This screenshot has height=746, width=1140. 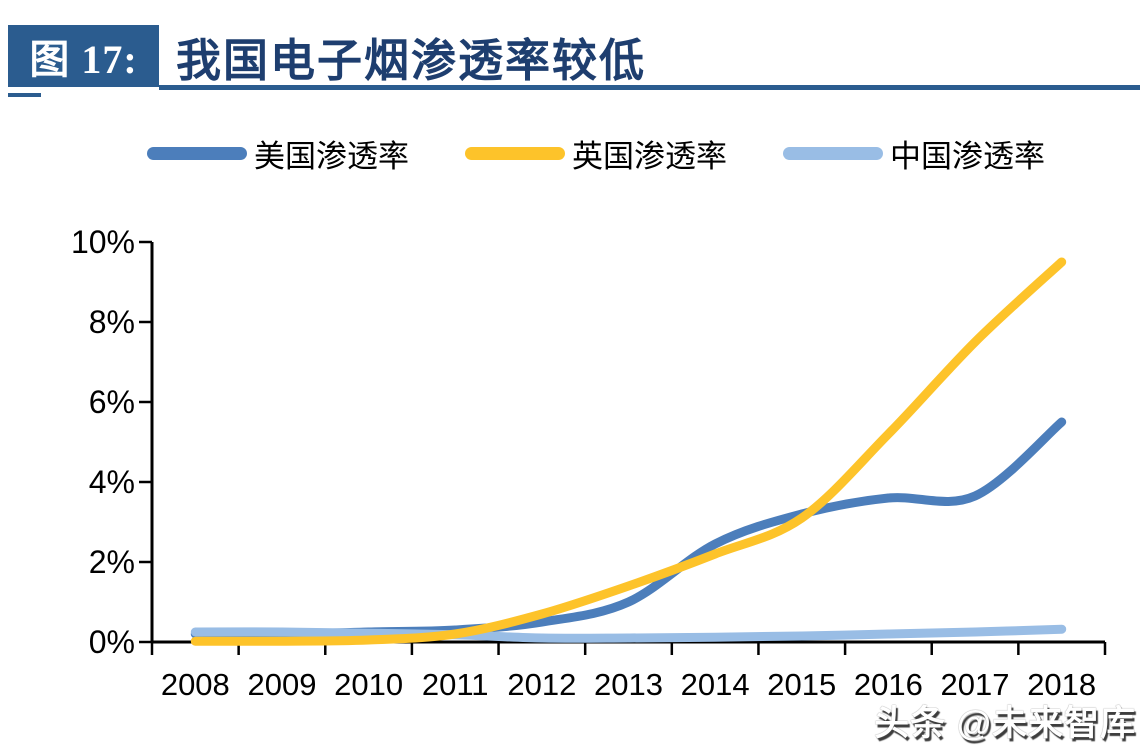 What do you see at coordinates (411, 60) in the screenshot?
I see `figure-title: 我国电子烟渗透率较低` at bounding box center [411, 60].